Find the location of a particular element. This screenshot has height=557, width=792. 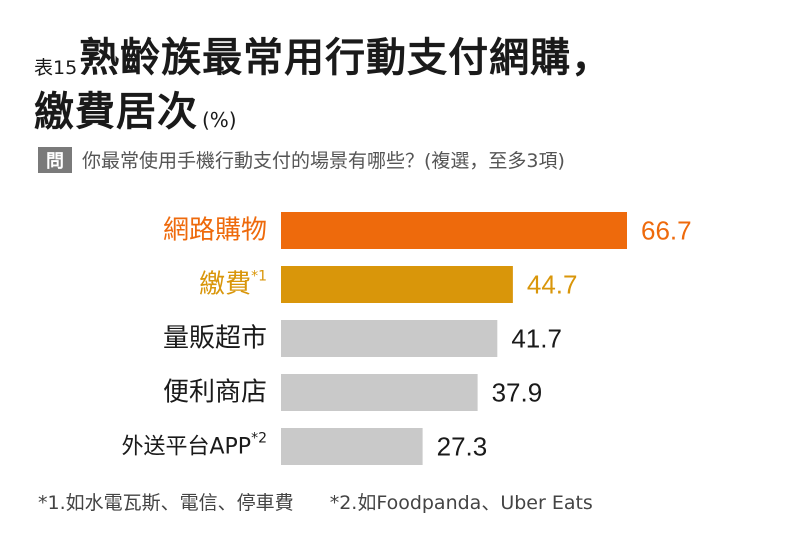

unit-label: (%) is located at coordinates (219, 120).